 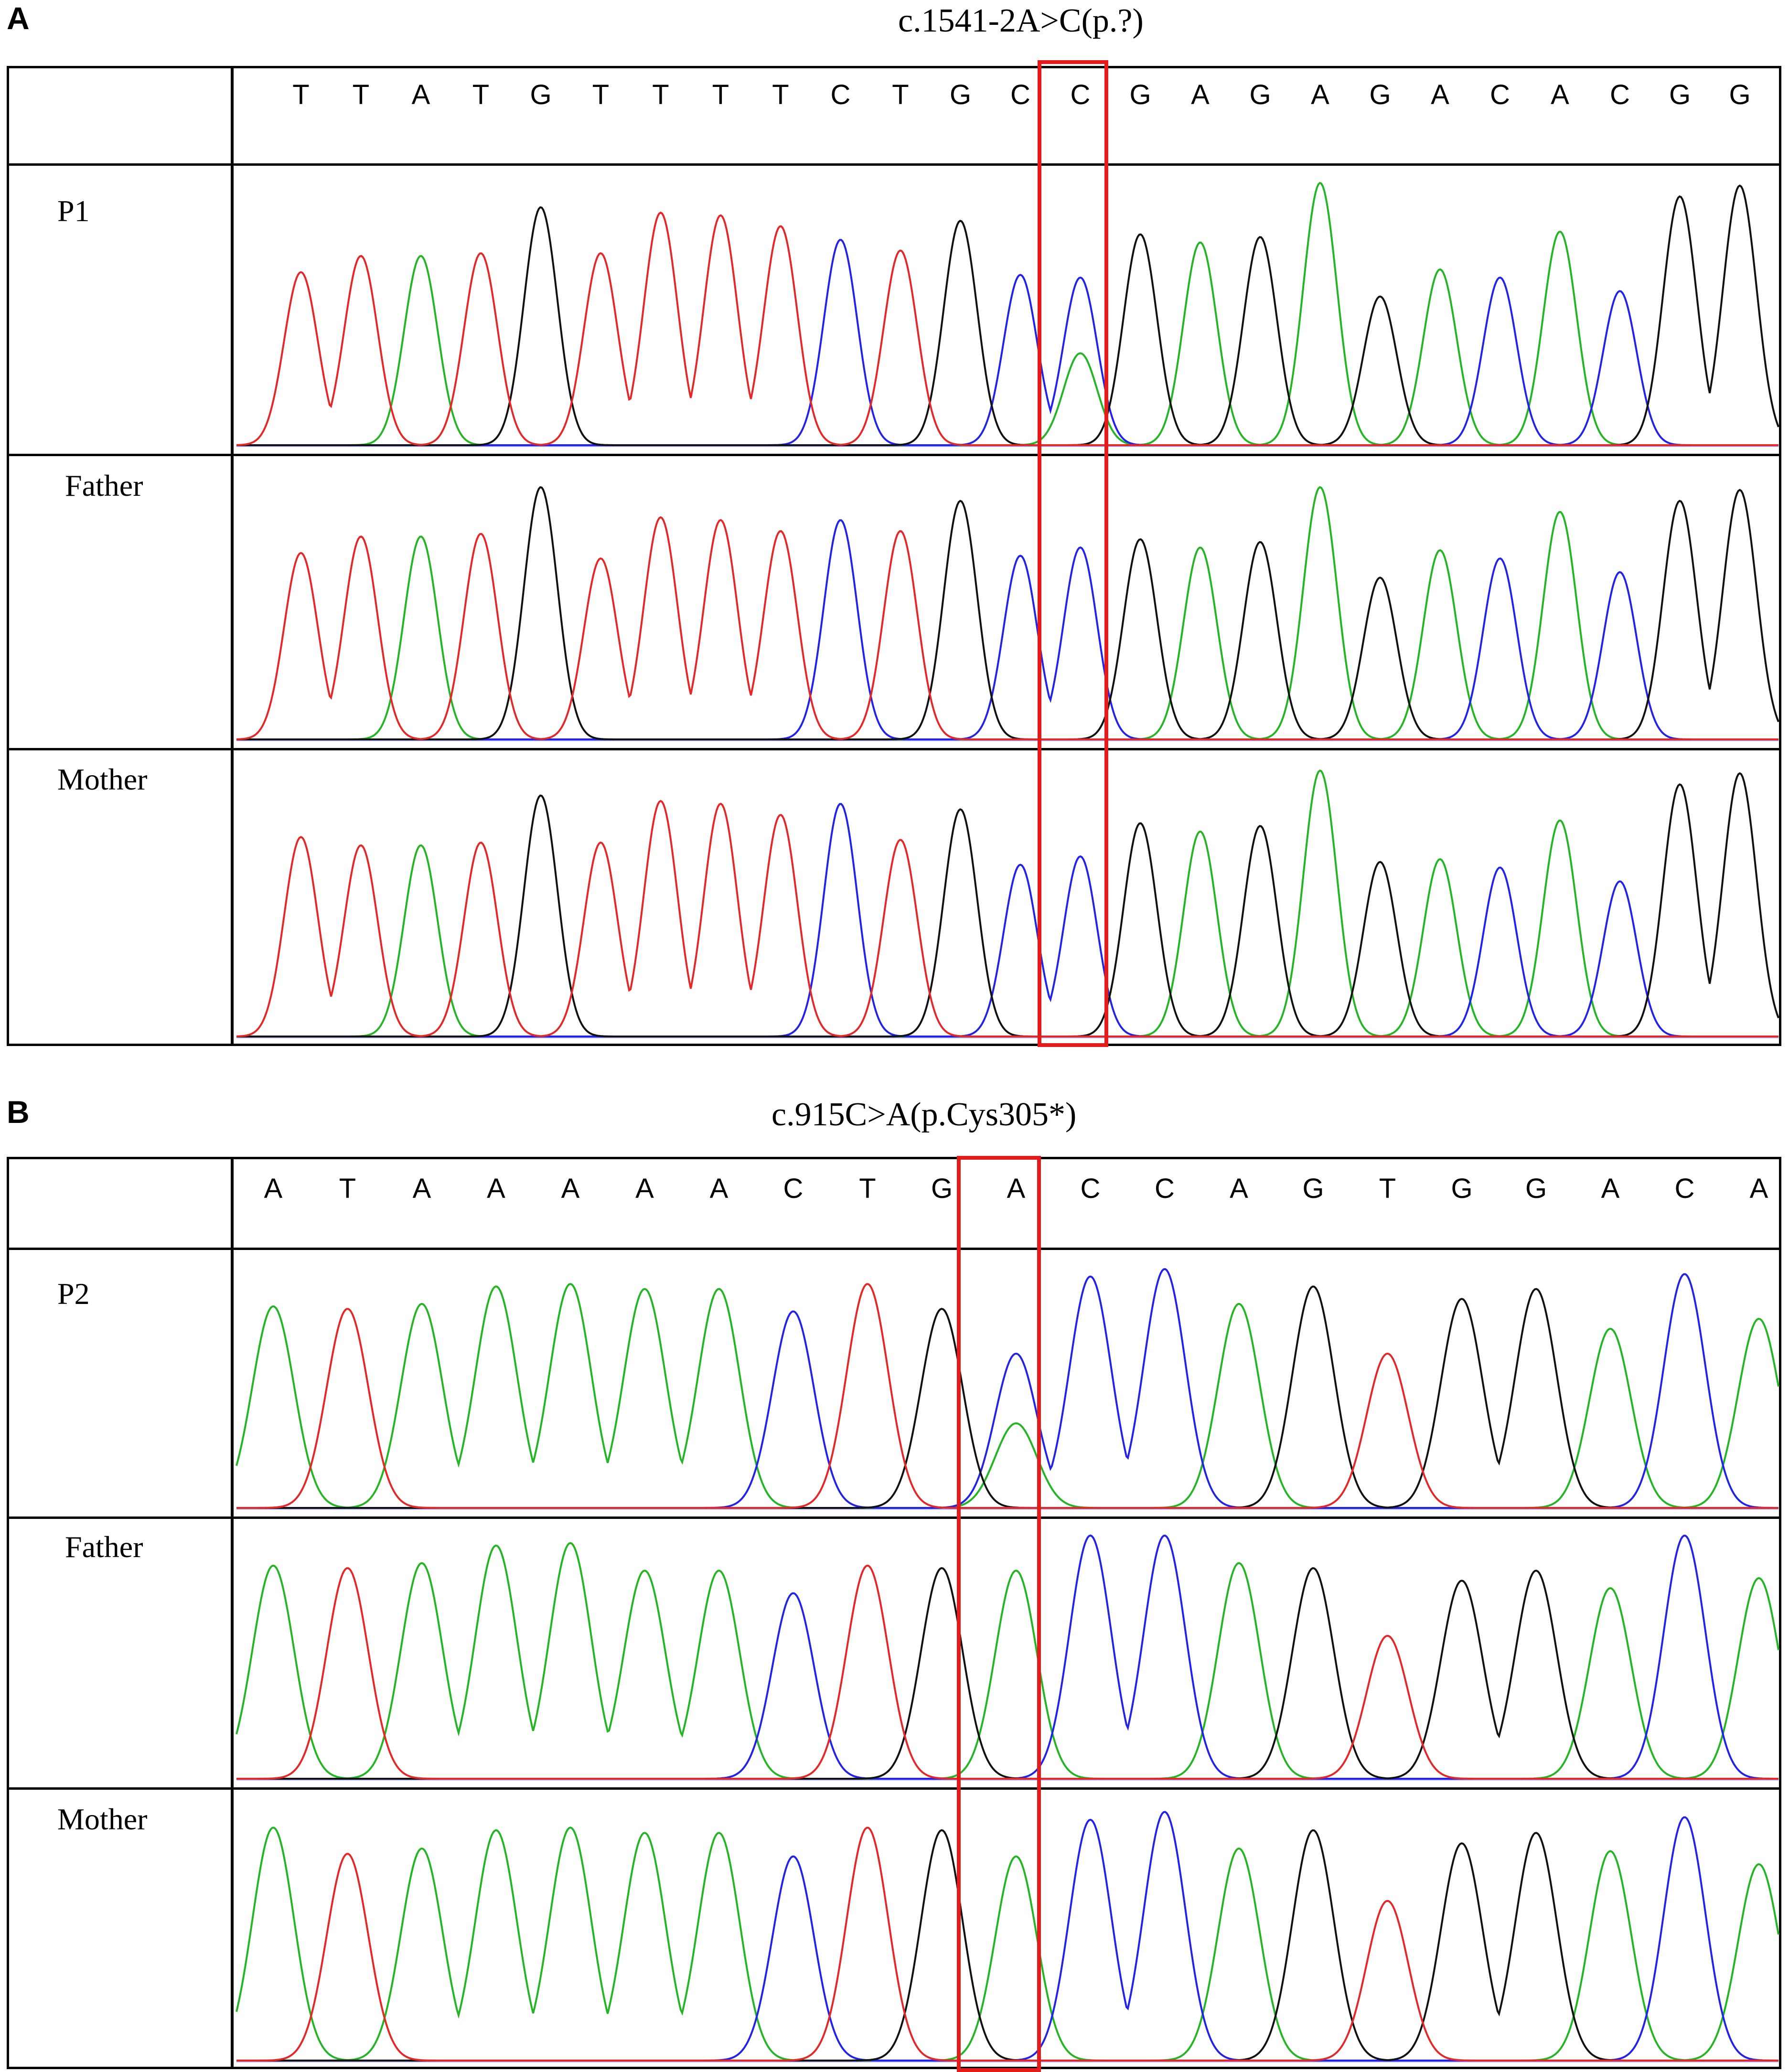 I want to click on trace-channel-A, so click(x=1007, y=613).